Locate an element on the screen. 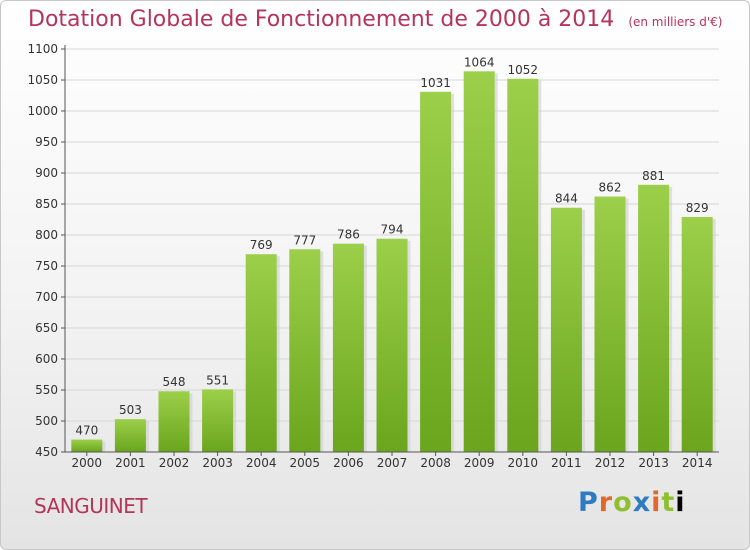 The width and height of the screenshot is (750, 550). x-tick-label: 2009 is located at coordinates (479, 463).